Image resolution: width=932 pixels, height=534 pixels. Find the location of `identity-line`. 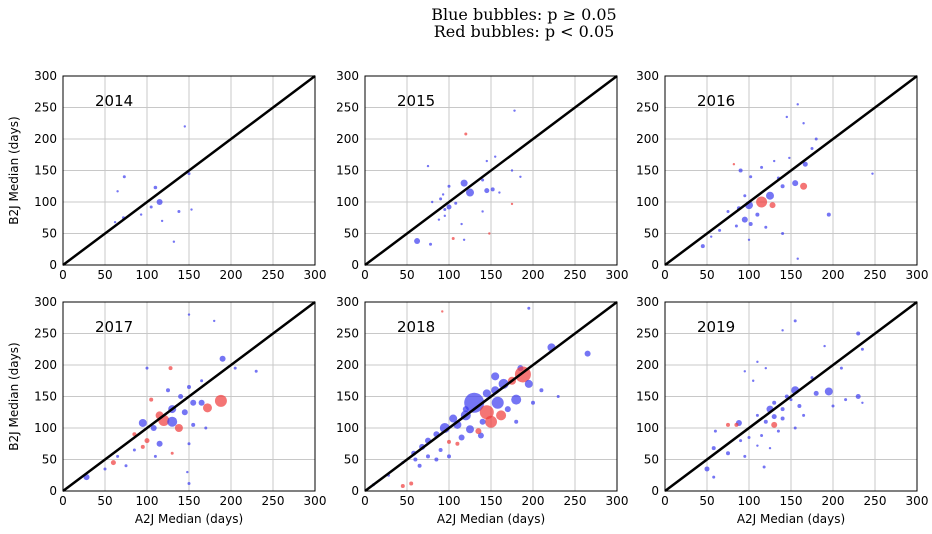

identity-line is located at coordinates (491, 396).